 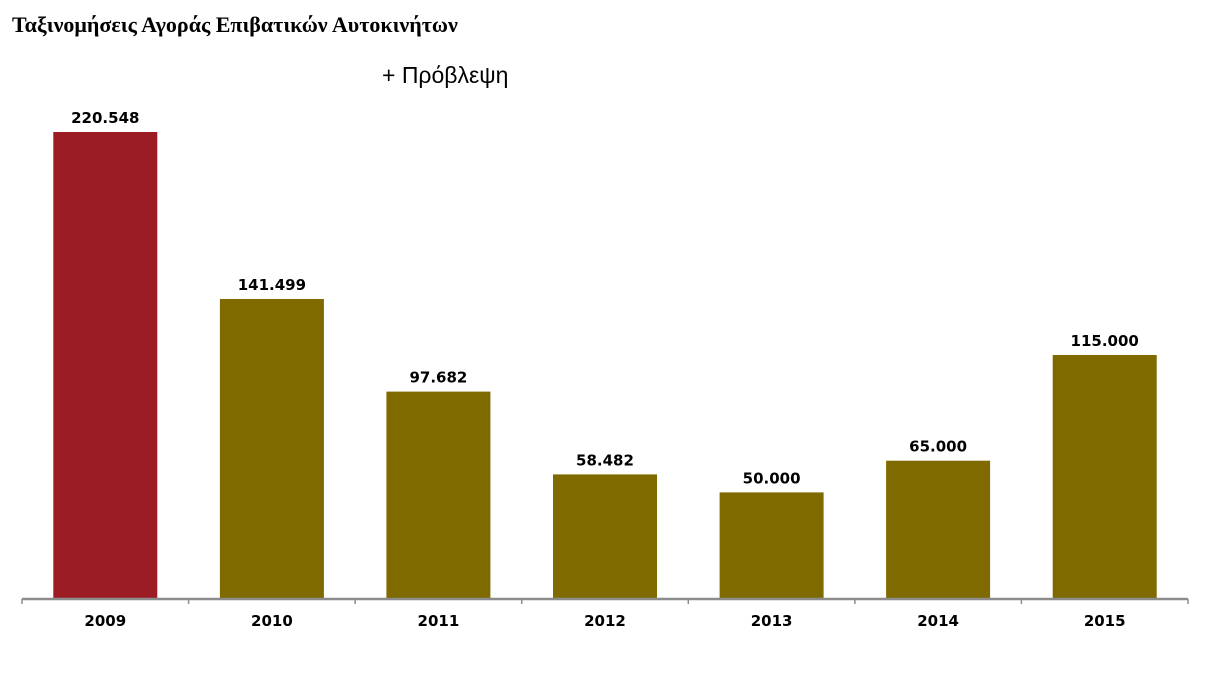 I want to click on x-tick-label-2011: 2011, so click(x=439, y=621).